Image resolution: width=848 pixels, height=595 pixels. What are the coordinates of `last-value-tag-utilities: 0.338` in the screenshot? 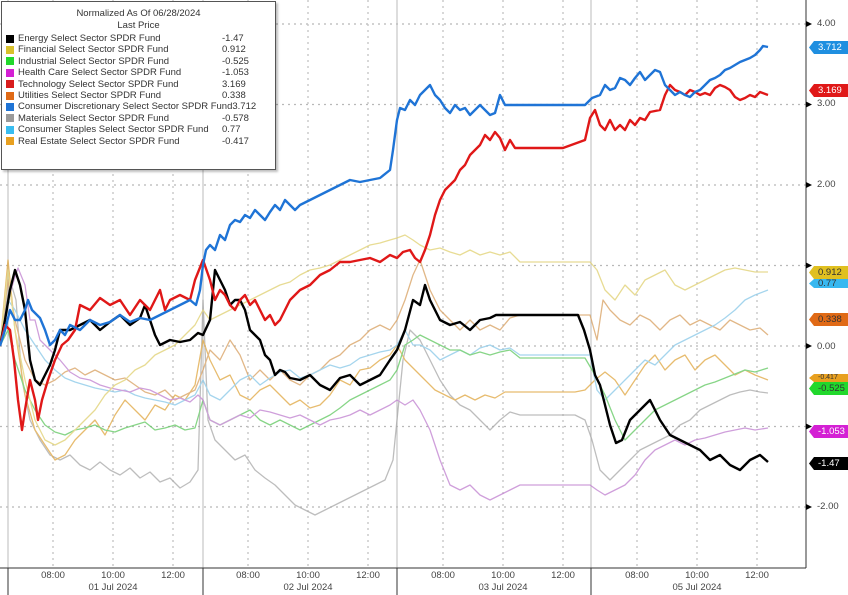 It's located at (828, 319).